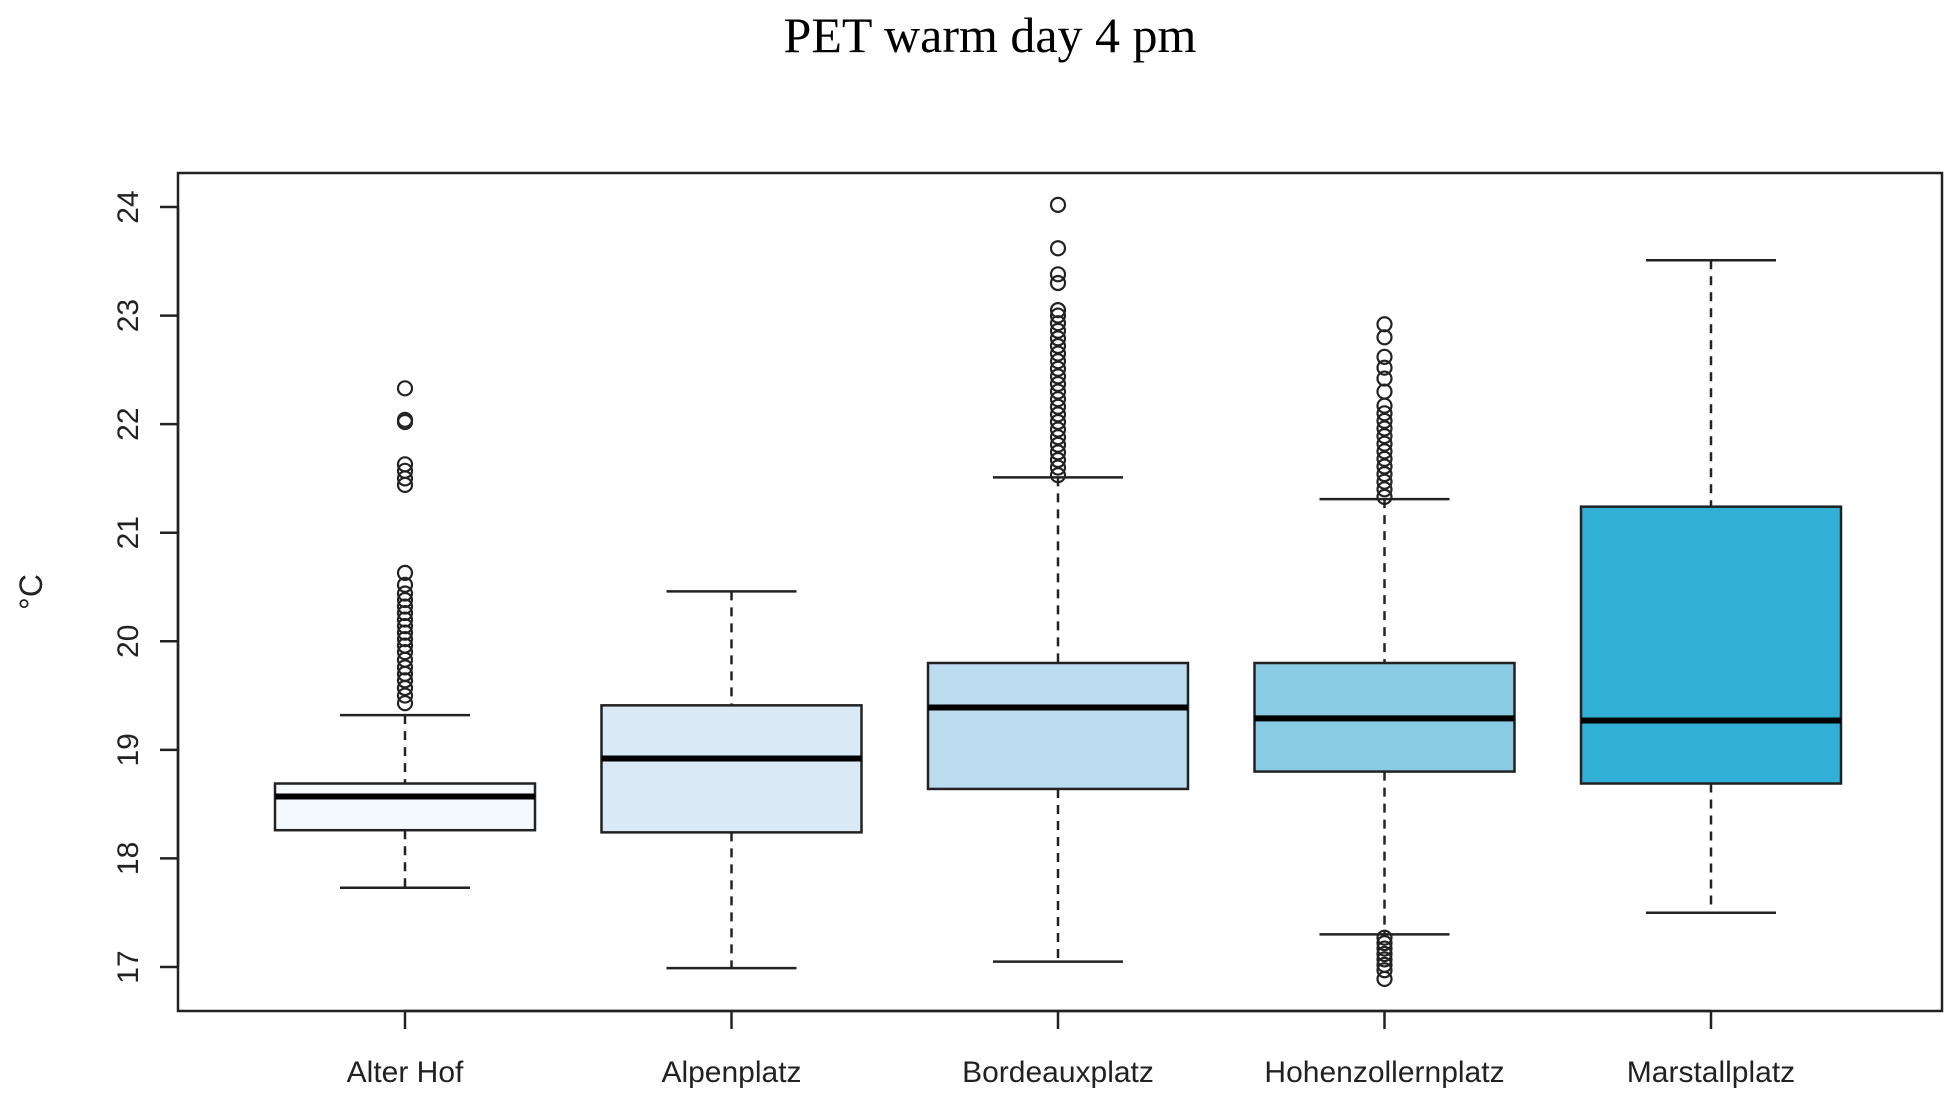 The image size is (1954, 1103). What do you see at coordinates (405, 807) in the screenshot?
I see `iqr-box-alter-hof` at bounding box center [405, 807].